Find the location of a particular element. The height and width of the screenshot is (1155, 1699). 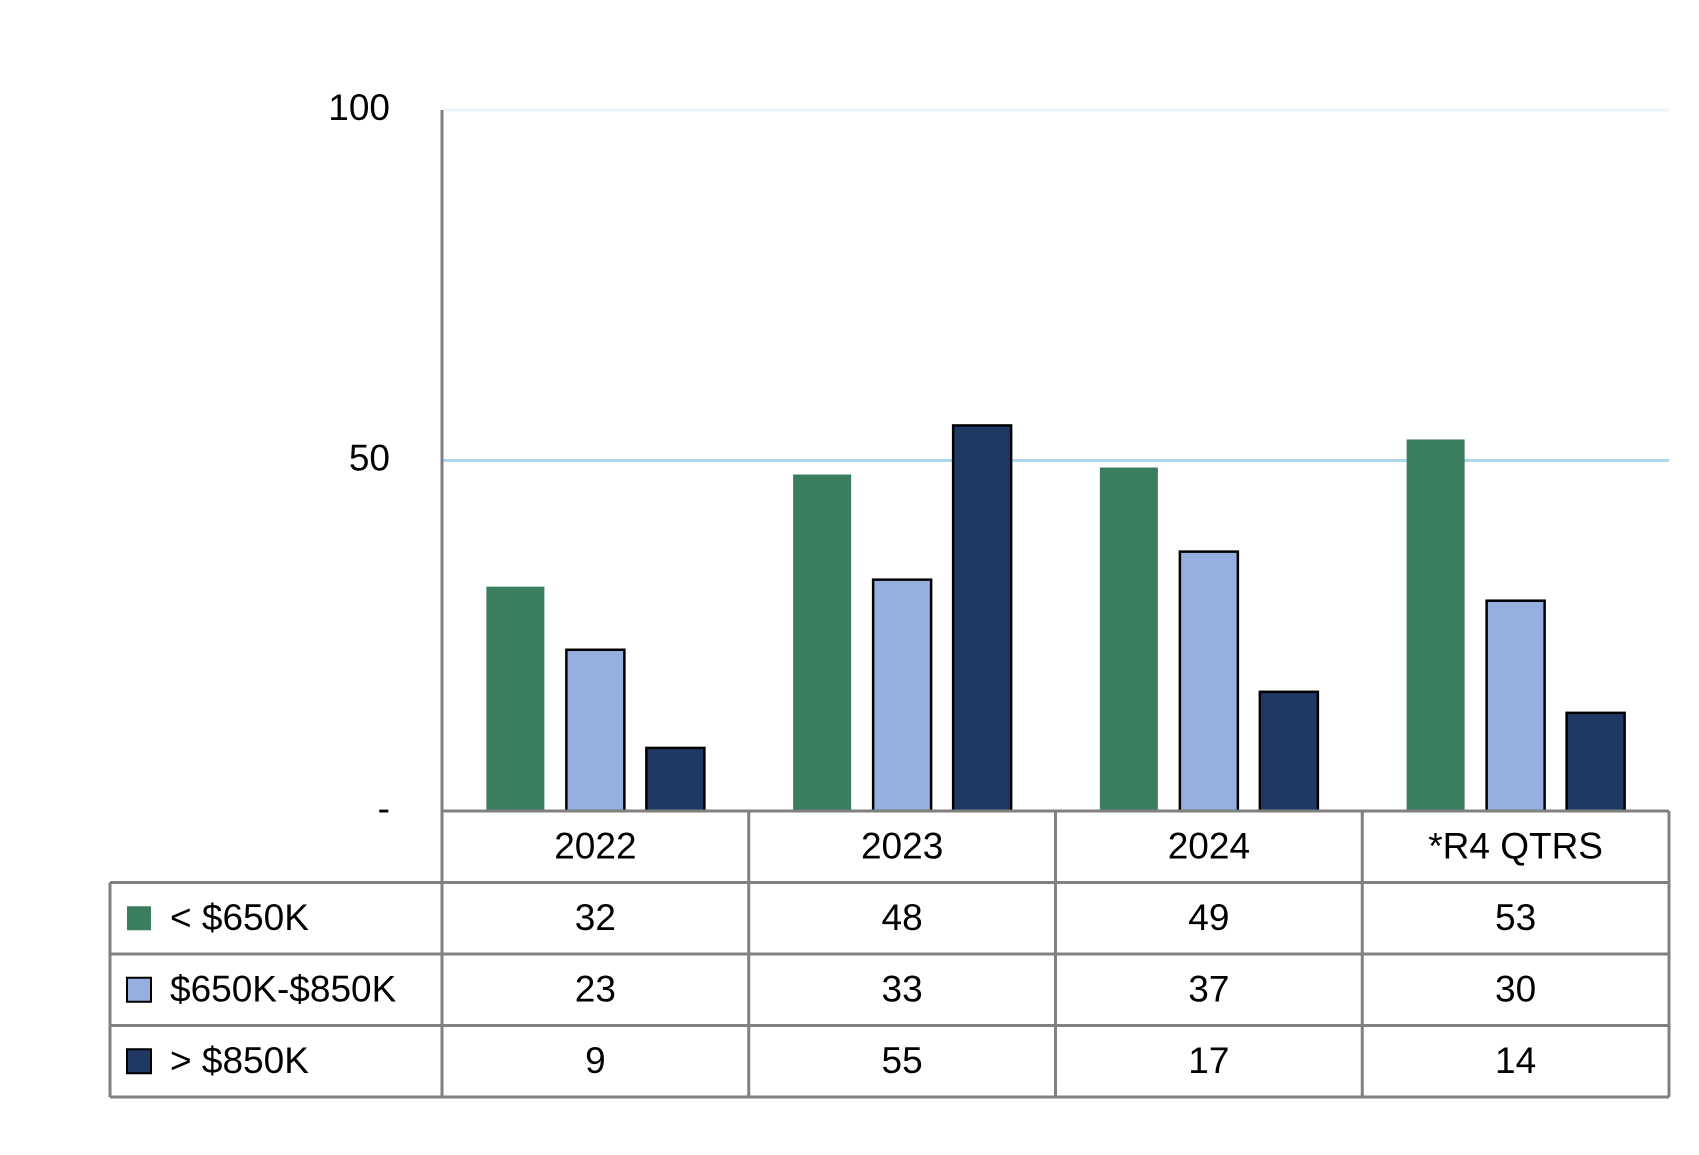

y-tick-label: - is located at coordinates (384, 808).